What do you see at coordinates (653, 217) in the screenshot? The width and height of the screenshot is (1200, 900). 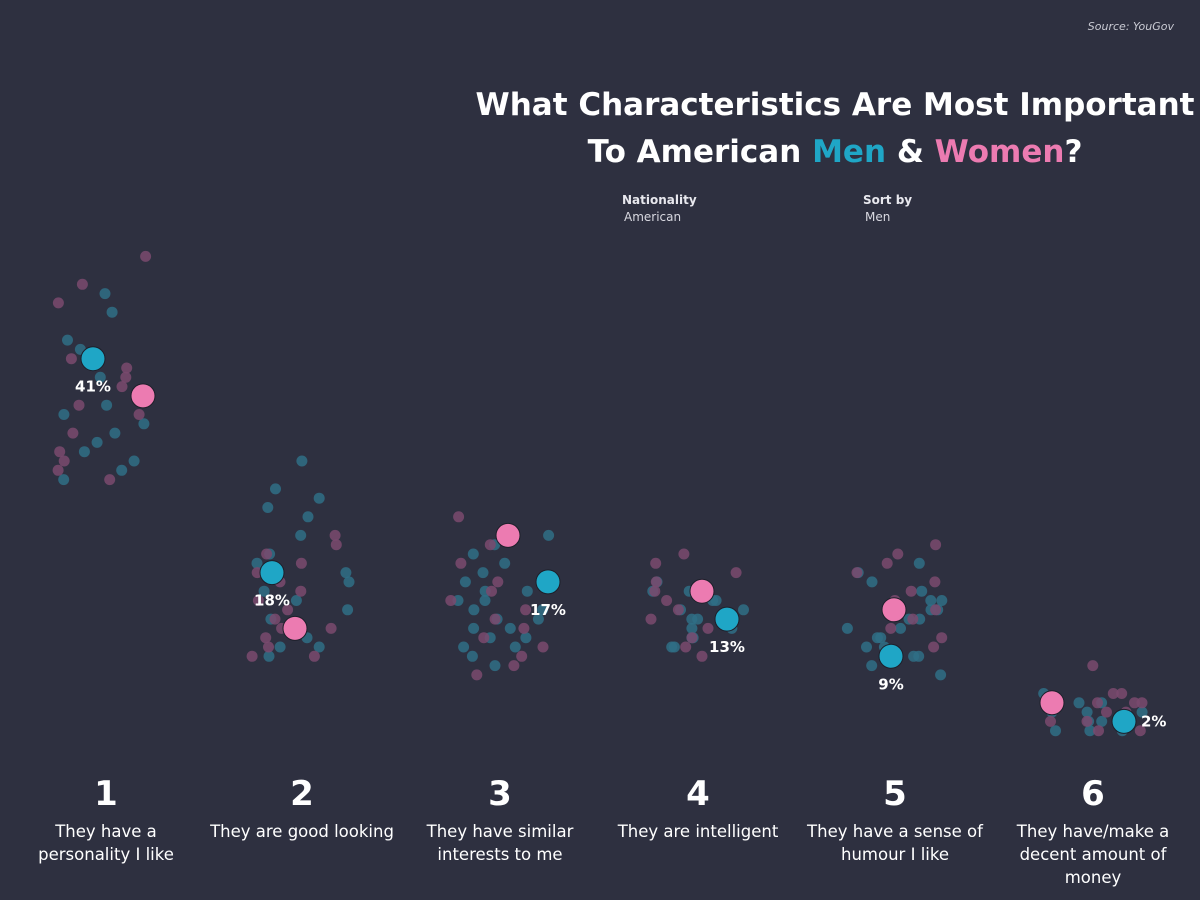 I see `nationality-filter-value: American` at bounding box center [653, 217].